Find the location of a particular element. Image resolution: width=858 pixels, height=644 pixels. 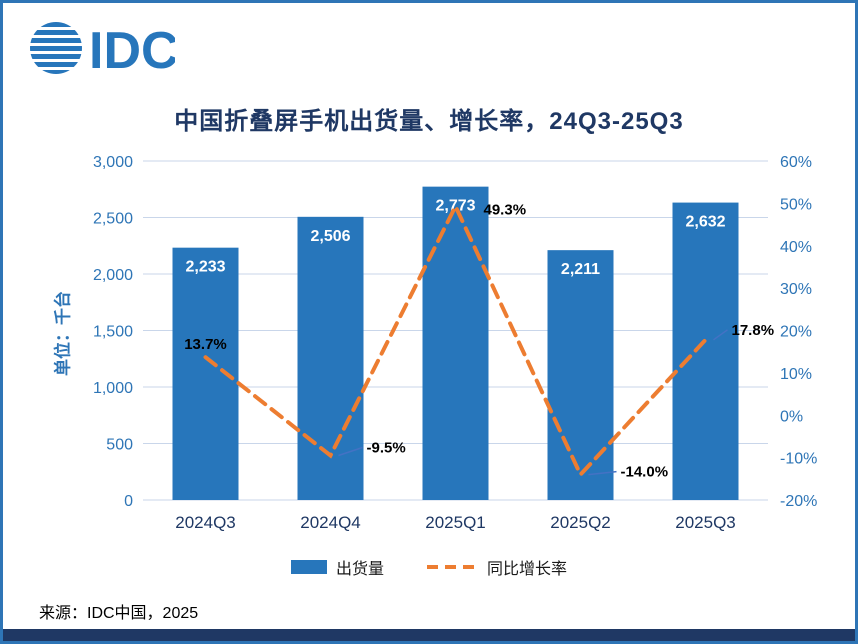

legend-item-shipments: 出货量 is located at coordinates (337, 567).